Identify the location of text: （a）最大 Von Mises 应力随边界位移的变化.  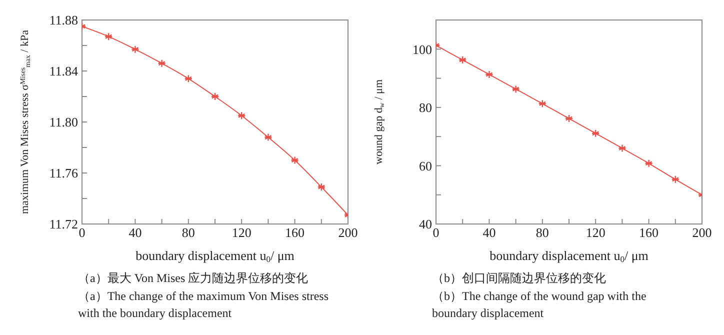
(194, 278).